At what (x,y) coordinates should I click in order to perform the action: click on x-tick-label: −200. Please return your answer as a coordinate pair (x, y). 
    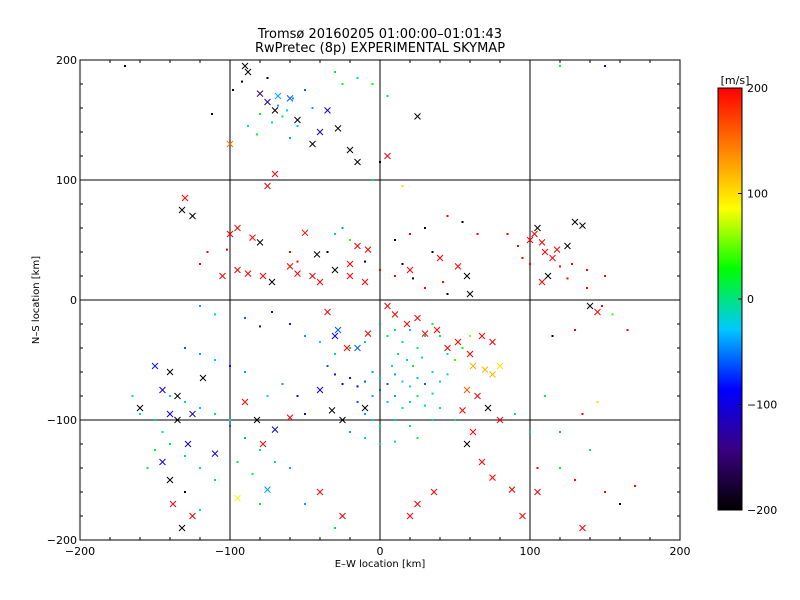
    Looking at the image, I should click on (80, 551).